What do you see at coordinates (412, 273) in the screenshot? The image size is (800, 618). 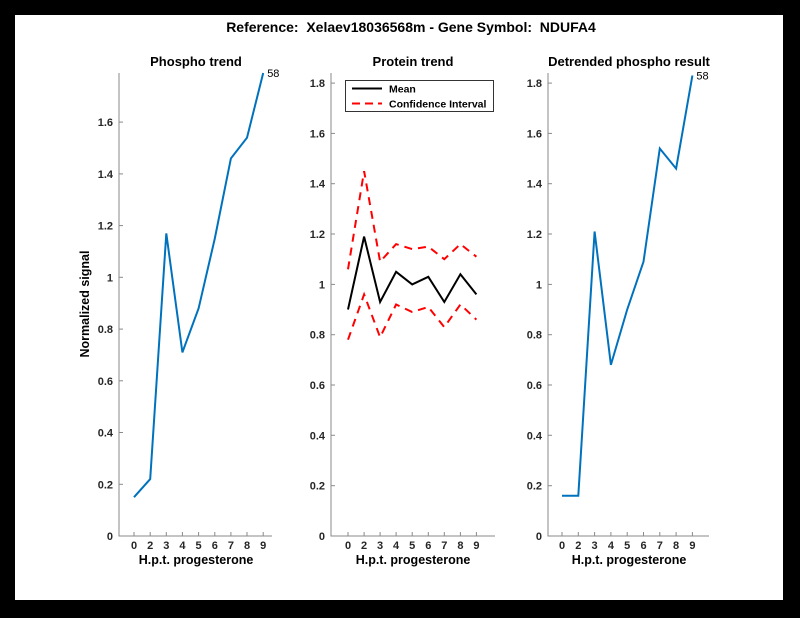 I see `series-mean` at bounding box center [412, 273].